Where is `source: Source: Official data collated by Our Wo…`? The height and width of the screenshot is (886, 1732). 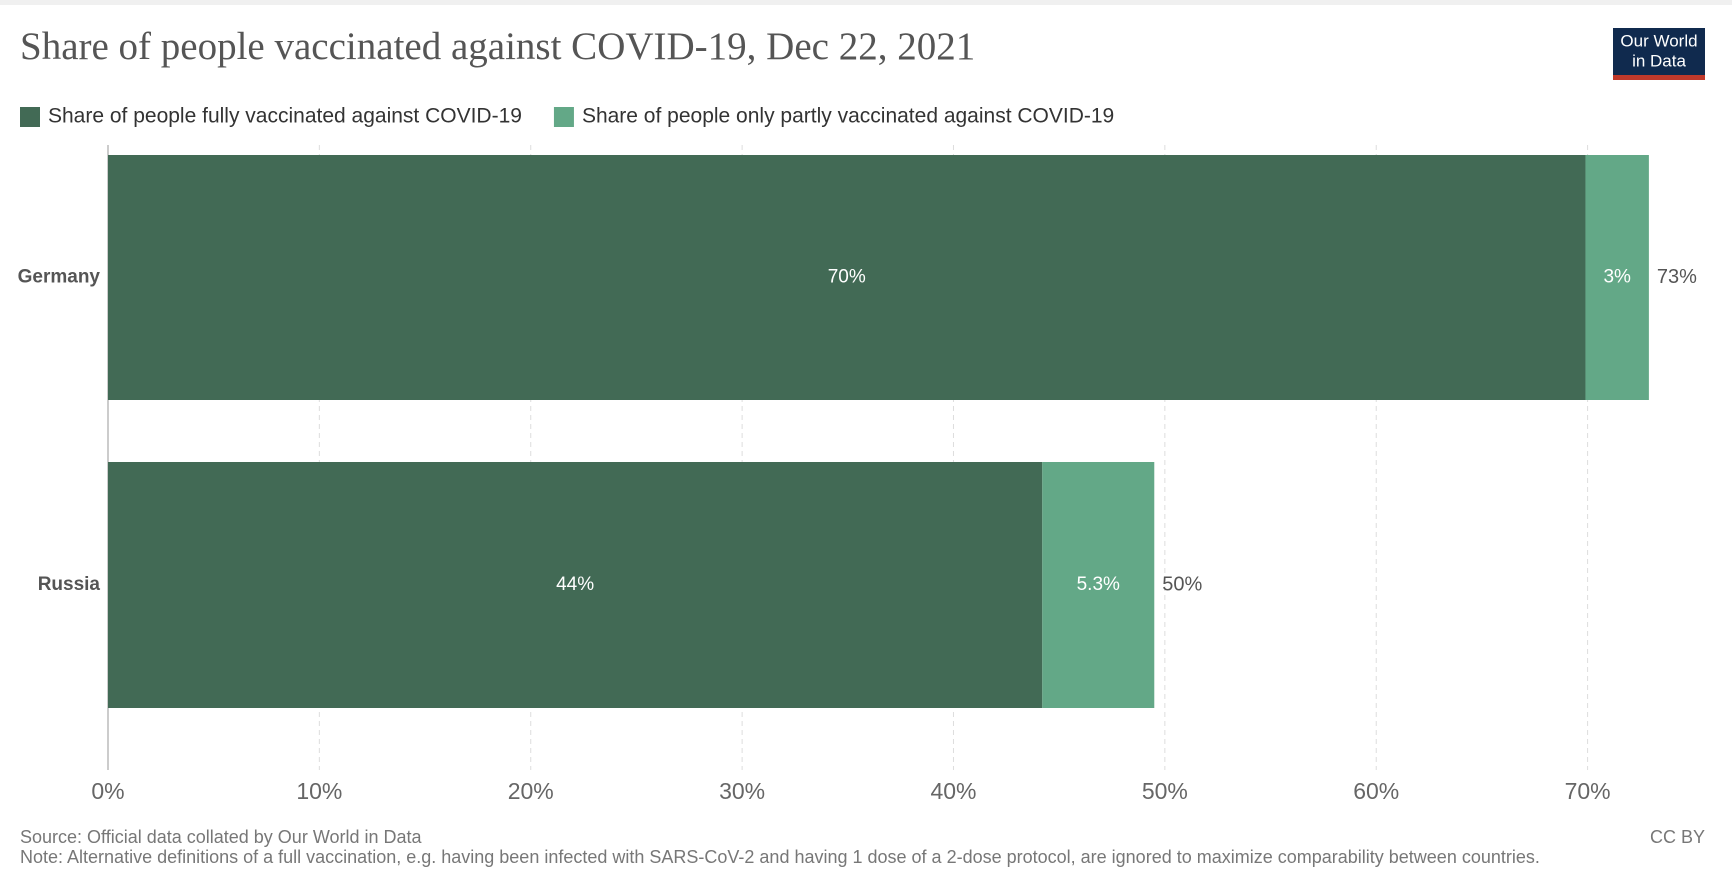
source: Source: Official data collated by Our Wo… is located at coordinates (221, 837).